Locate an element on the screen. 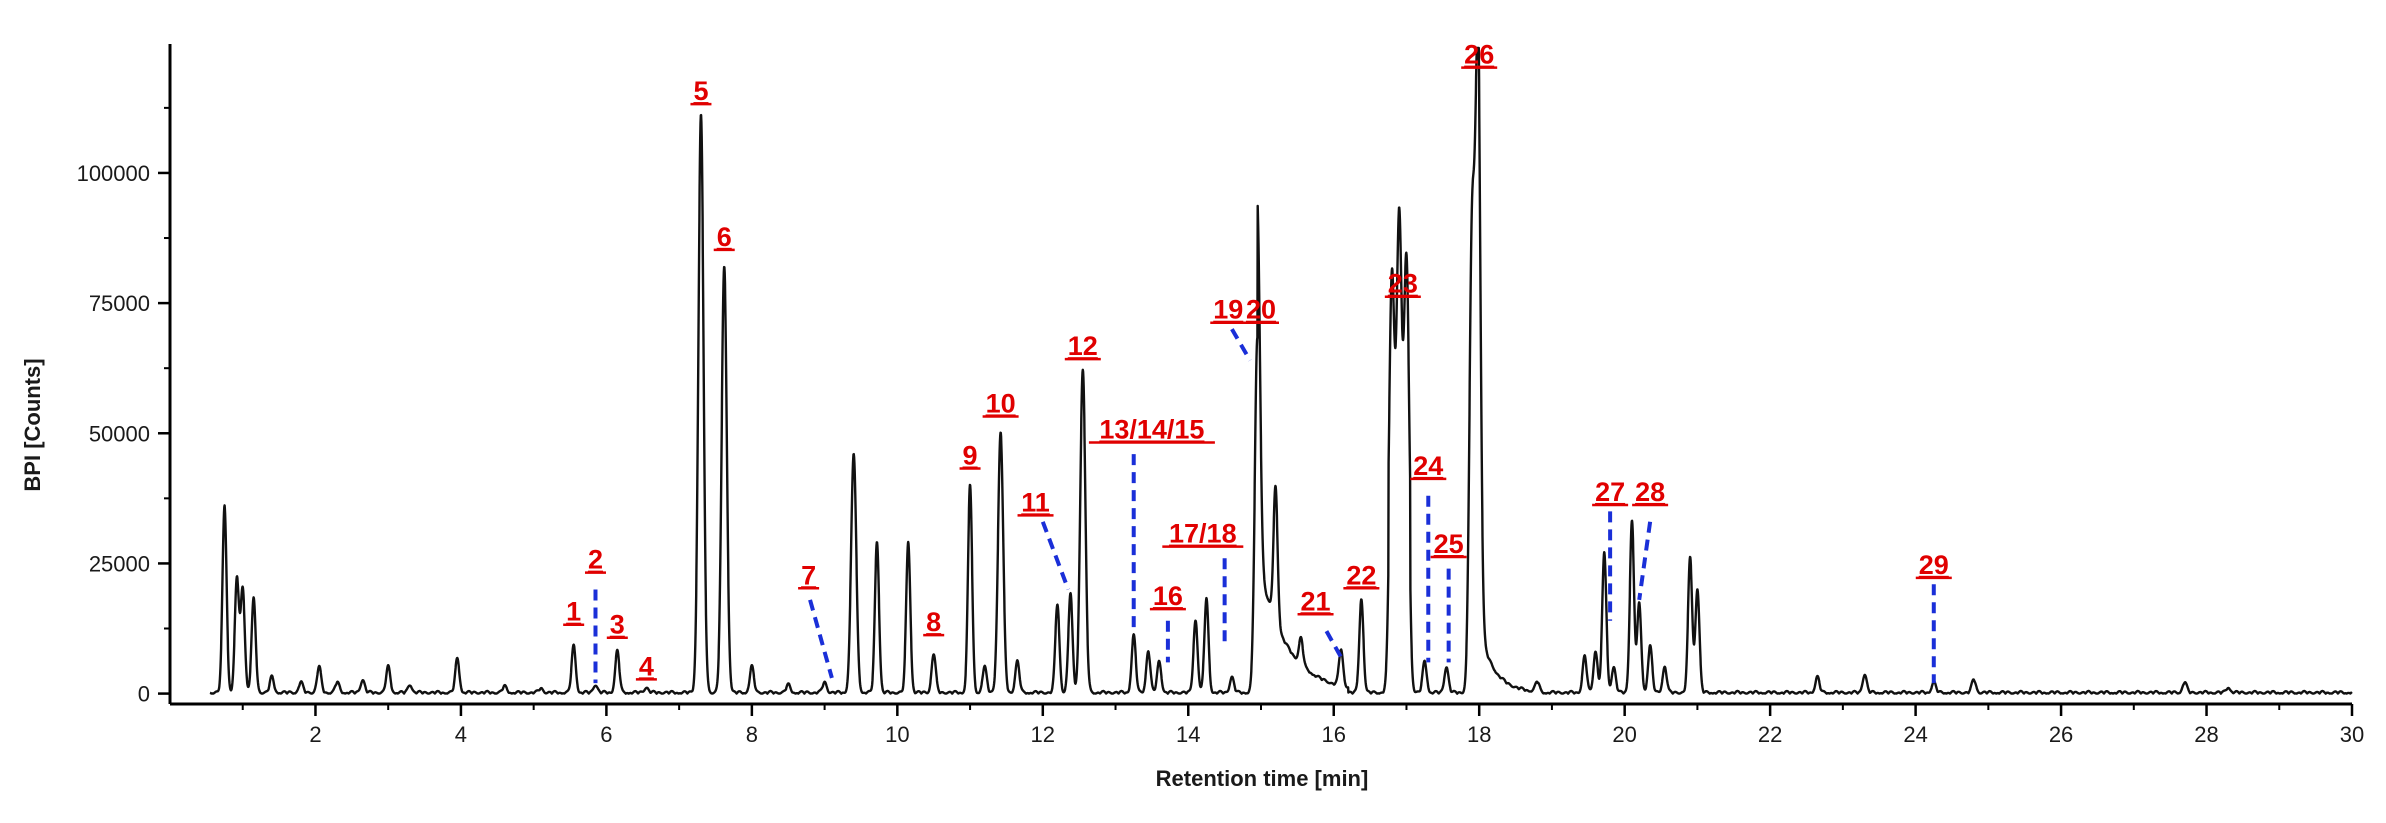  peak-label: 20 is located at coordinates (1261, 310).